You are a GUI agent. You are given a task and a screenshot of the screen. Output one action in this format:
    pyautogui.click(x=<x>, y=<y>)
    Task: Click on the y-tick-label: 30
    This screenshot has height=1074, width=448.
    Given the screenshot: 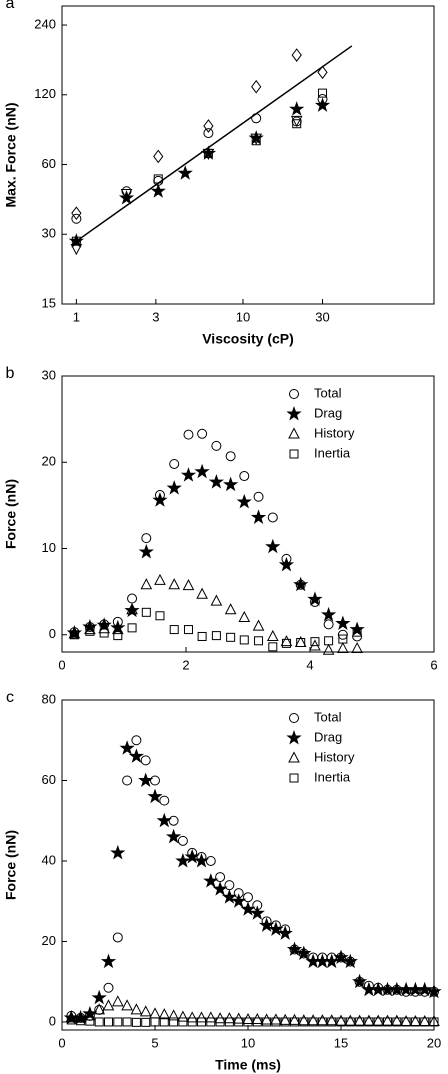 What is the action you would take?
    pyautogui.click(x=49, y=374)
    